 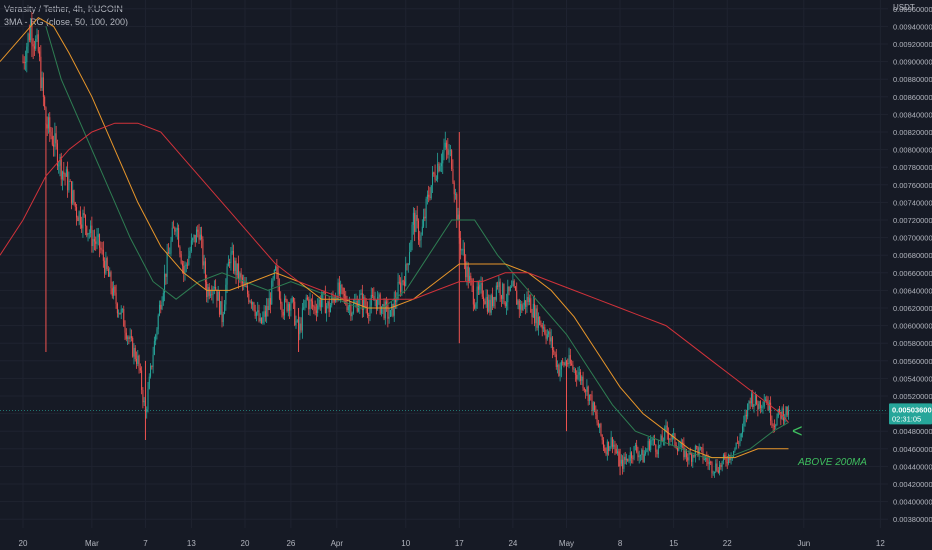 What do you see at coordinates (912, 466) in the screenshot?
I see `y-tick-label: 0.00440000` at bounding box center [912, 466].